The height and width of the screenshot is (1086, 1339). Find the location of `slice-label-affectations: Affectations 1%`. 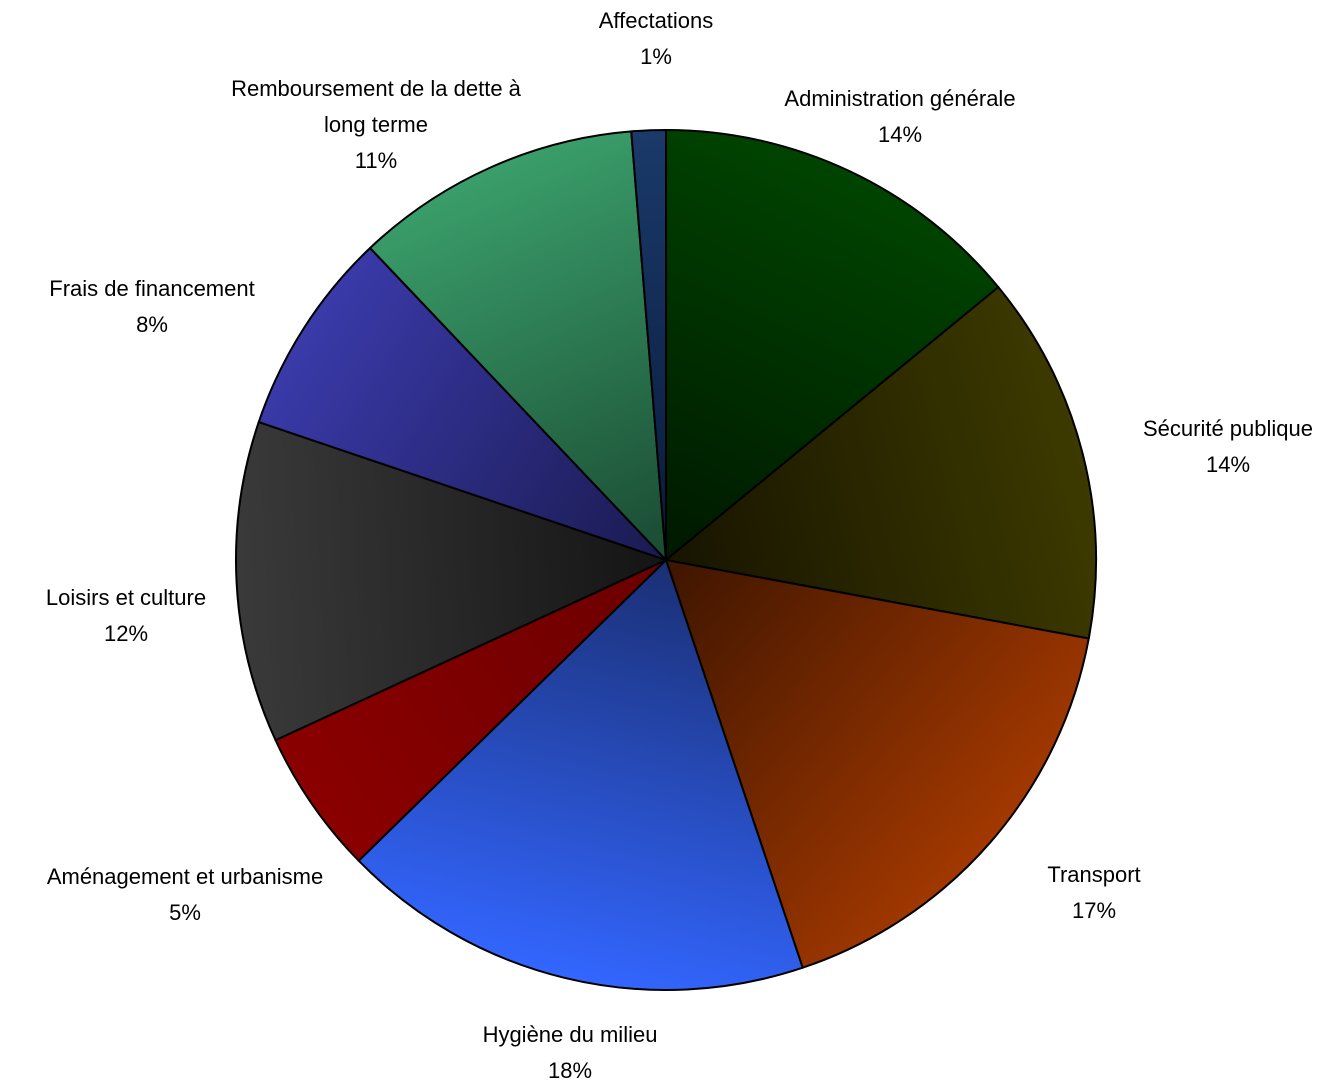

slice-label-affectations: Affectations 1% is located at coordinates (656, 38).